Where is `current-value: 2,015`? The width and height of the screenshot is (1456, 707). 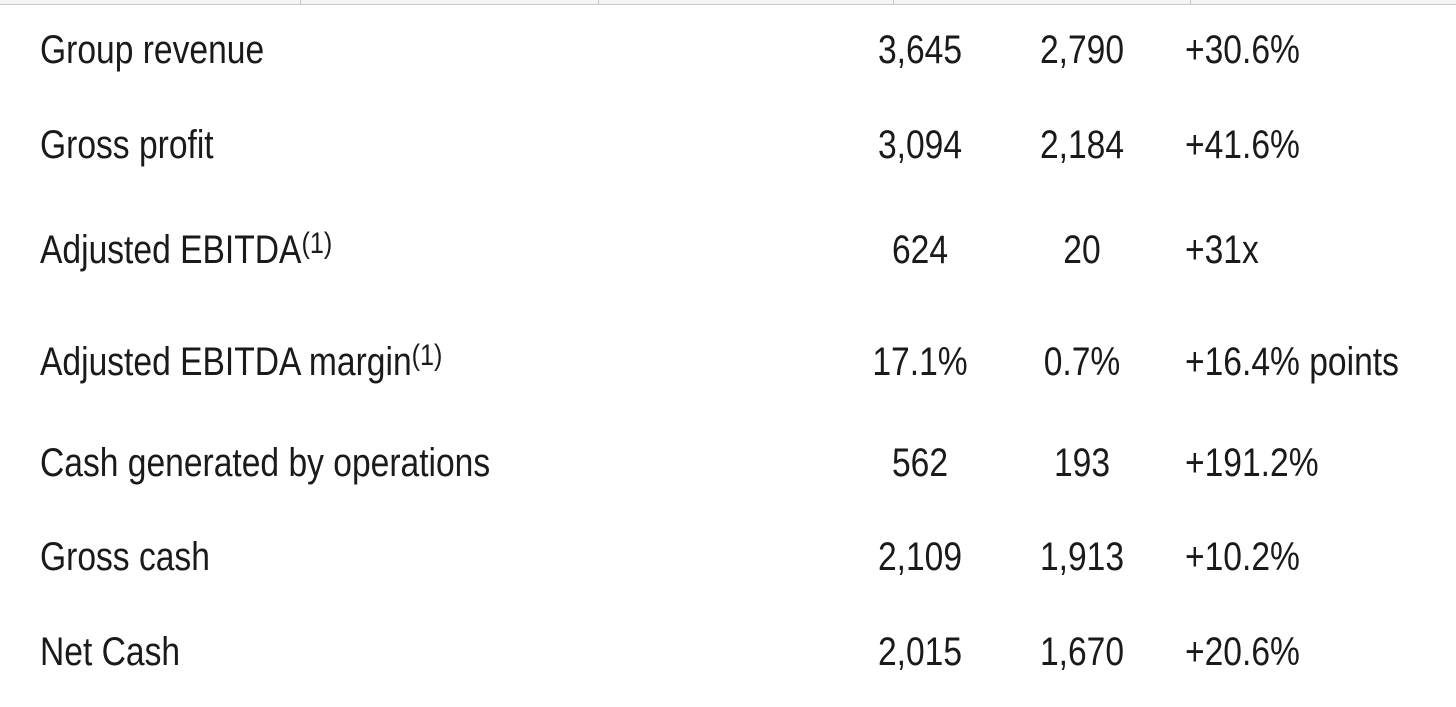
current-value: 2,015 is located at coordinates (920, 652).